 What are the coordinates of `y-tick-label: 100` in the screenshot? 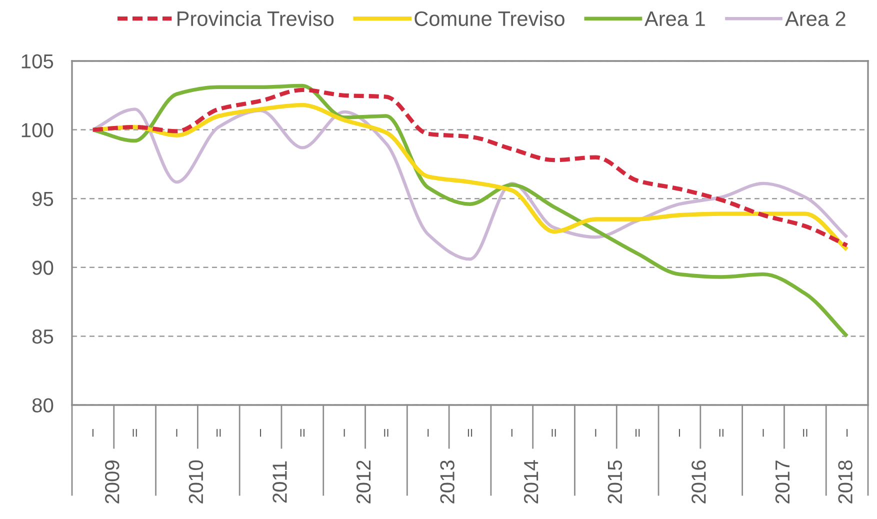 It's located at (38, 130).